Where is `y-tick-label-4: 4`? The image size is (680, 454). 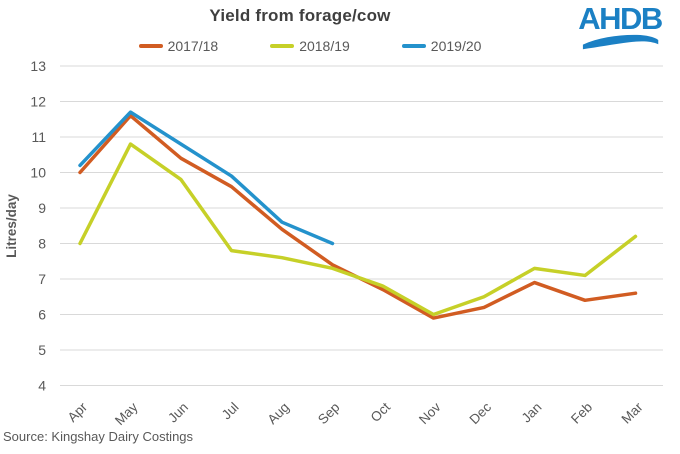 y-tick-label-4: 4 is located at coordinates (42, 386).